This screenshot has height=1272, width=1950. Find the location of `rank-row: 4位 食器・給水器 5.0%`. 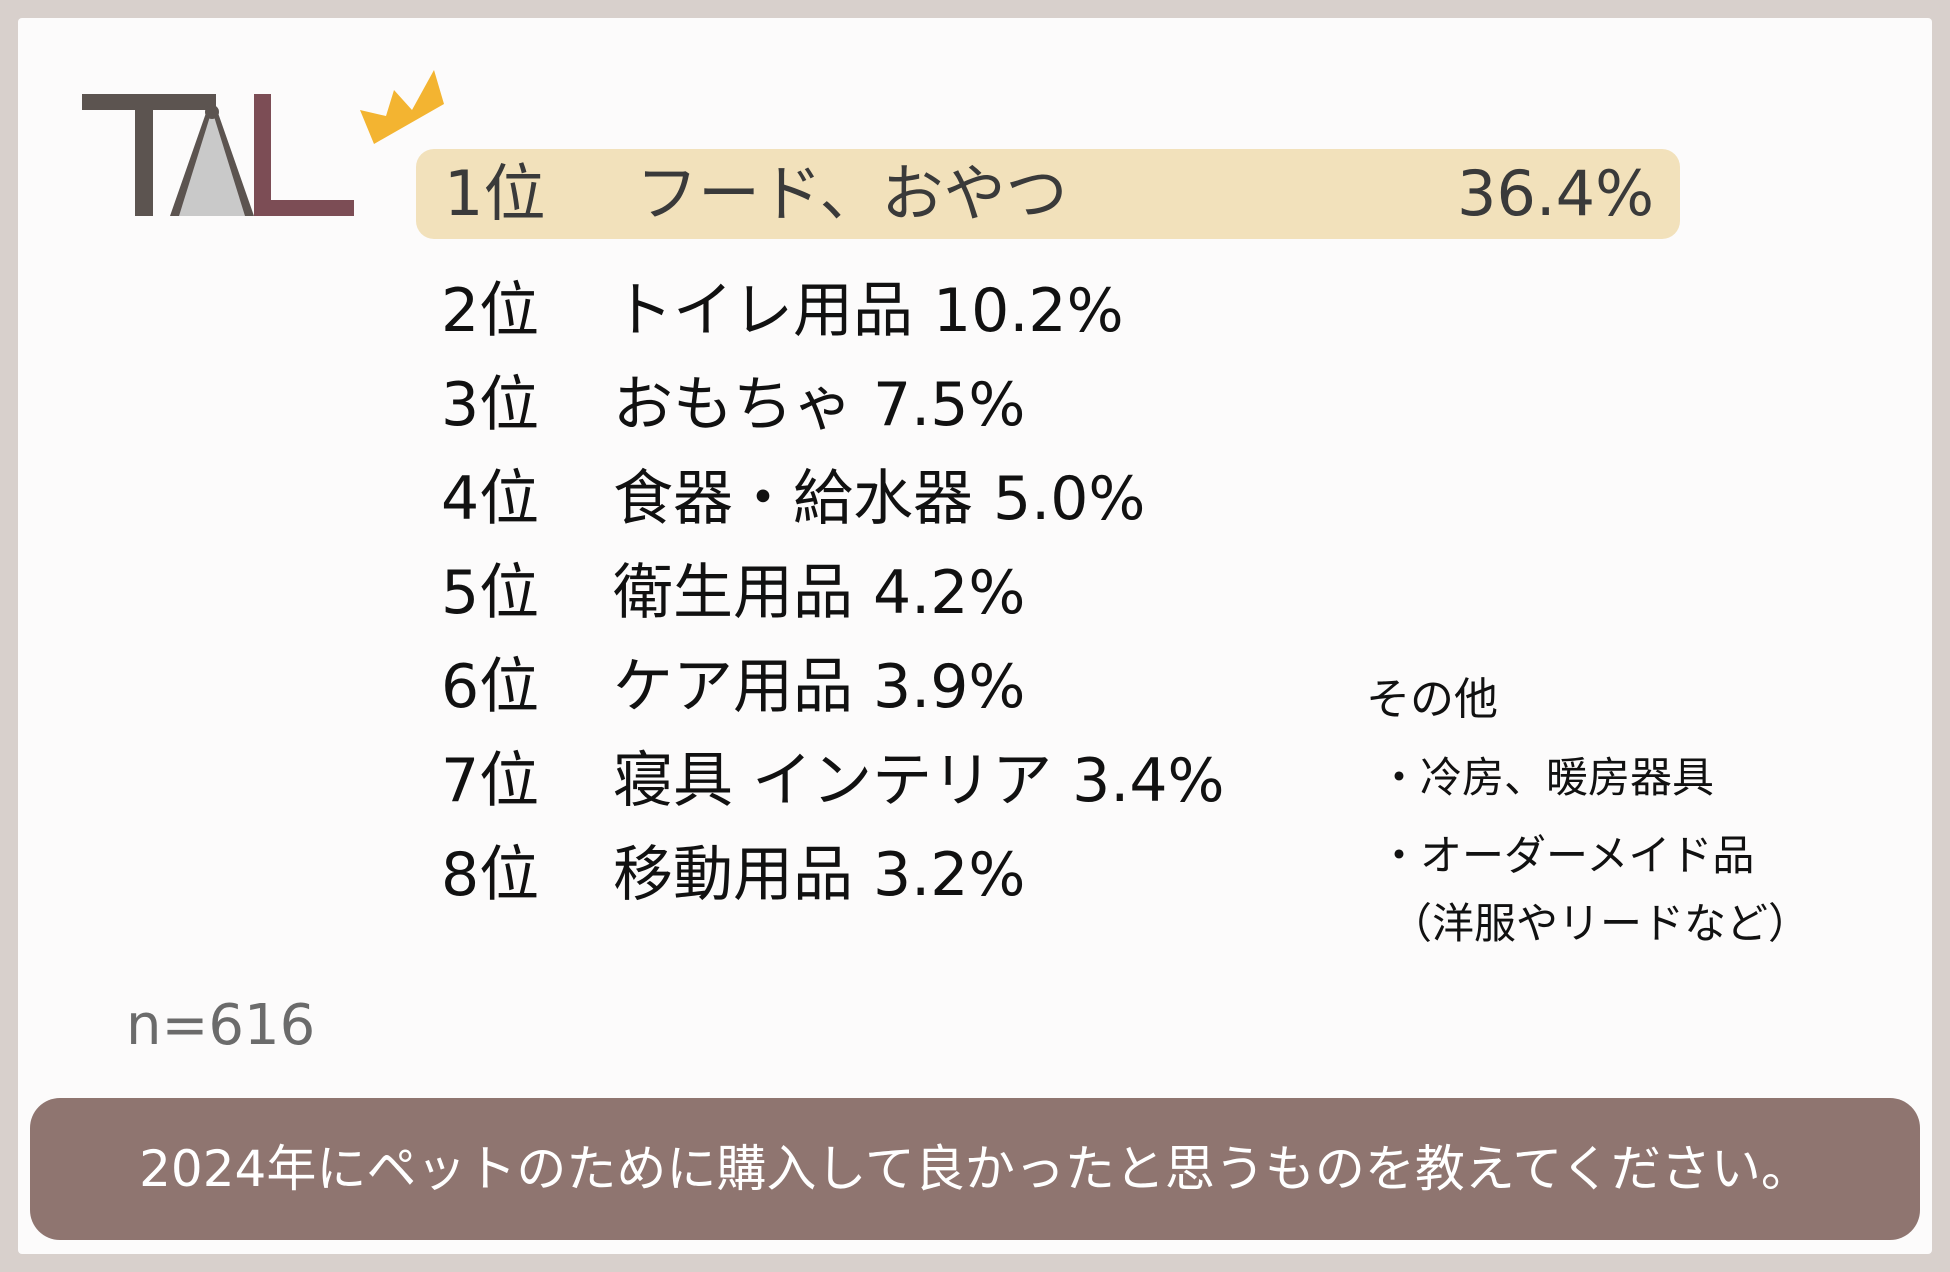

rank-row: 4位 食器・給水器 5.0% is located at coordinates (833, 508).